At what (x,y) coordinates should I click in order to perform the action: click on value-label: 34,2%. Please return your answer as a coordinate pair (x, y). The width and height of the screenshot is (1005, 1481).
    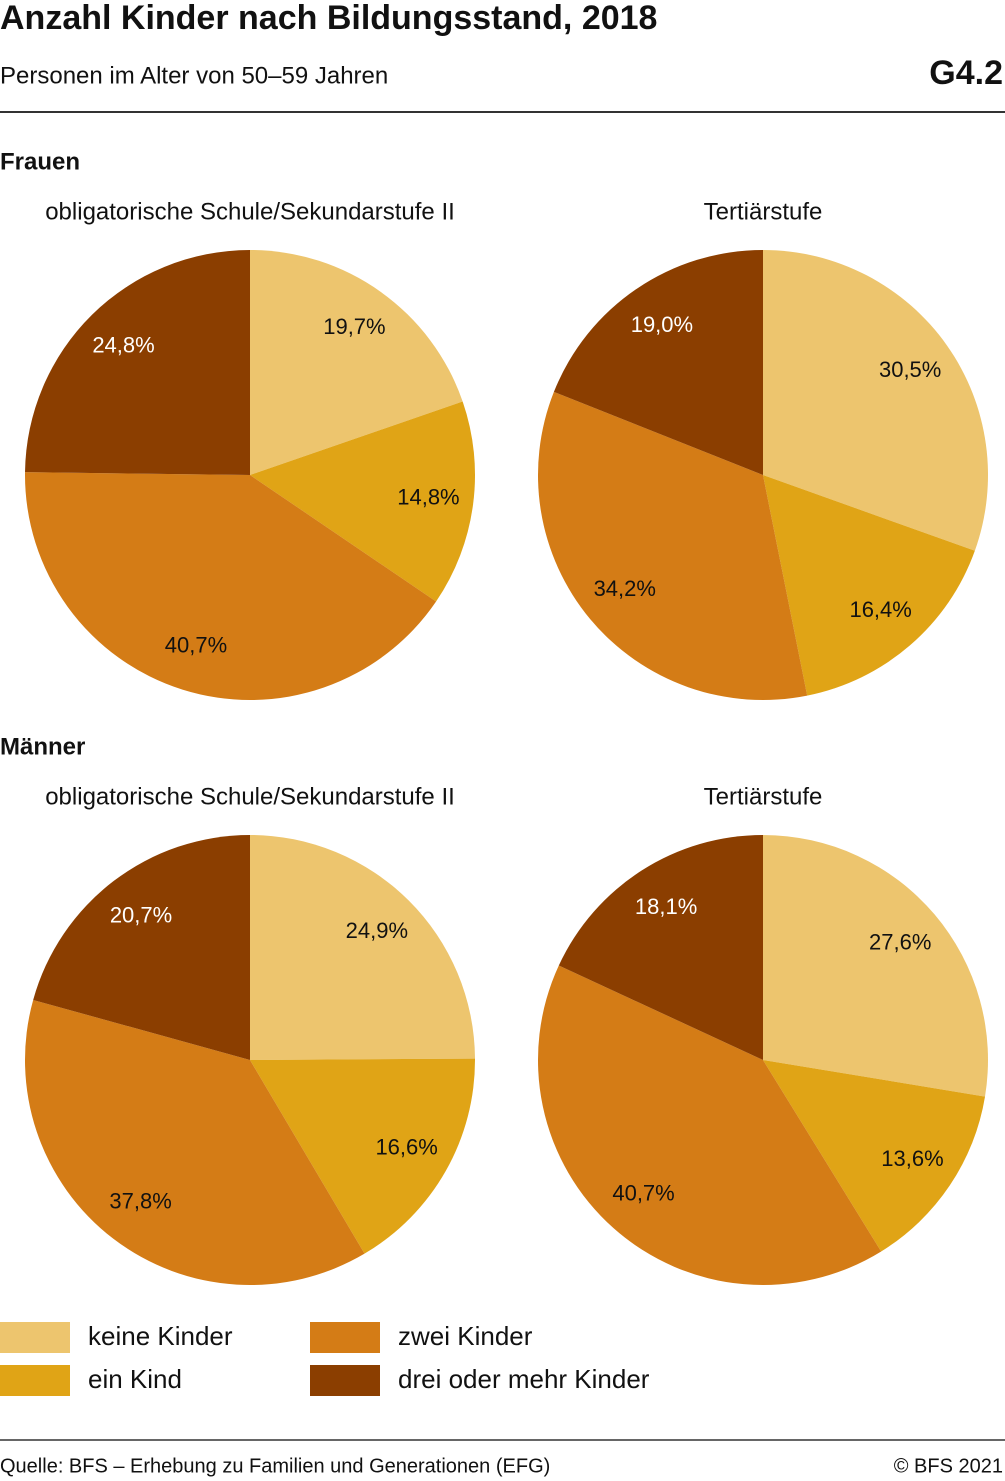
    Looking at the image, I should click on (625, 588).